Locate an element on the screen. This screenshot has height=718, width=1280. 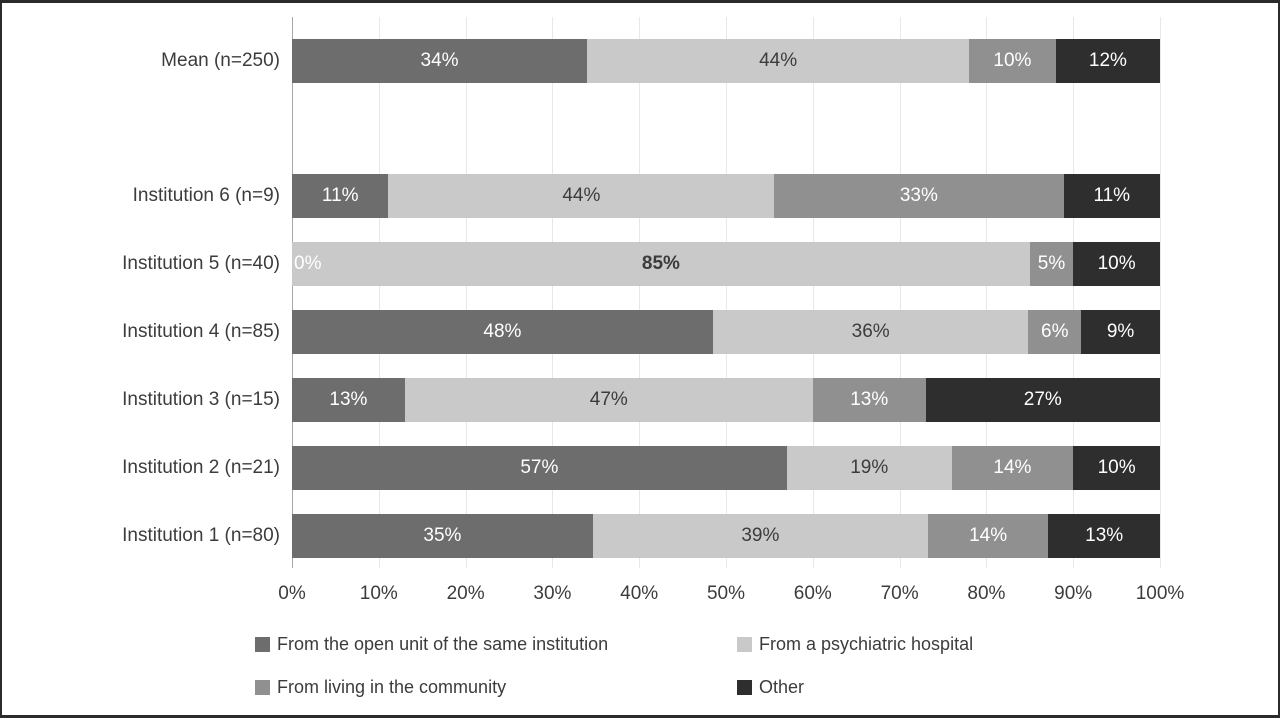
value-label: 48% is located at coordinates (502, 331).